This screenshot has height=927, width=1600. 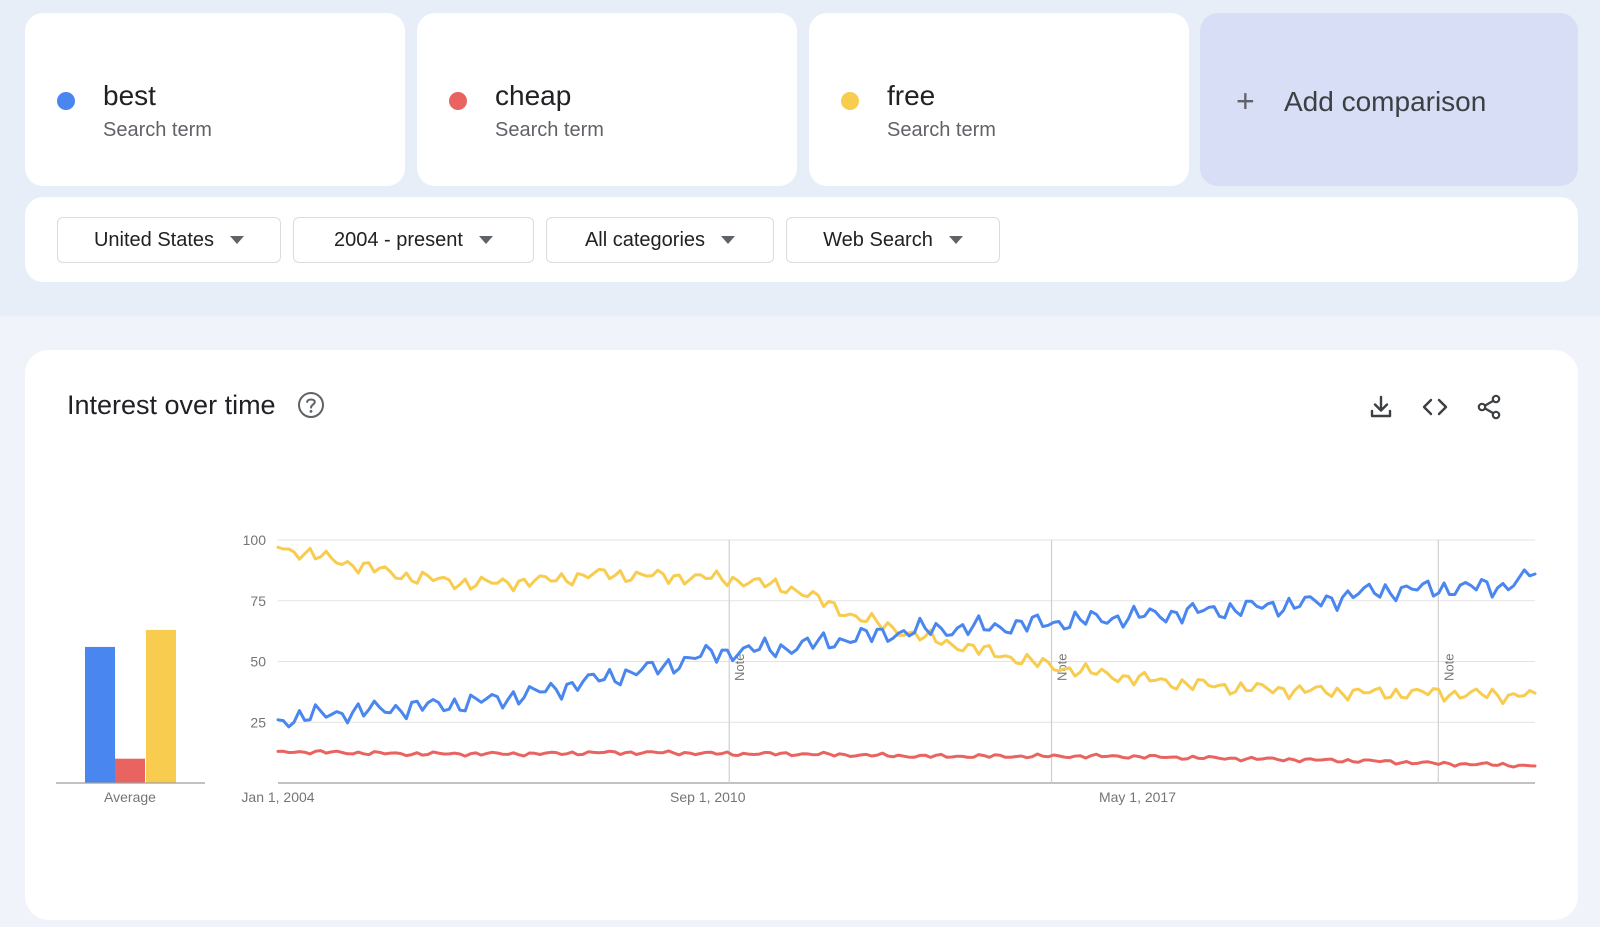 I want to click on series-line-free, so click(x=906, y=625).